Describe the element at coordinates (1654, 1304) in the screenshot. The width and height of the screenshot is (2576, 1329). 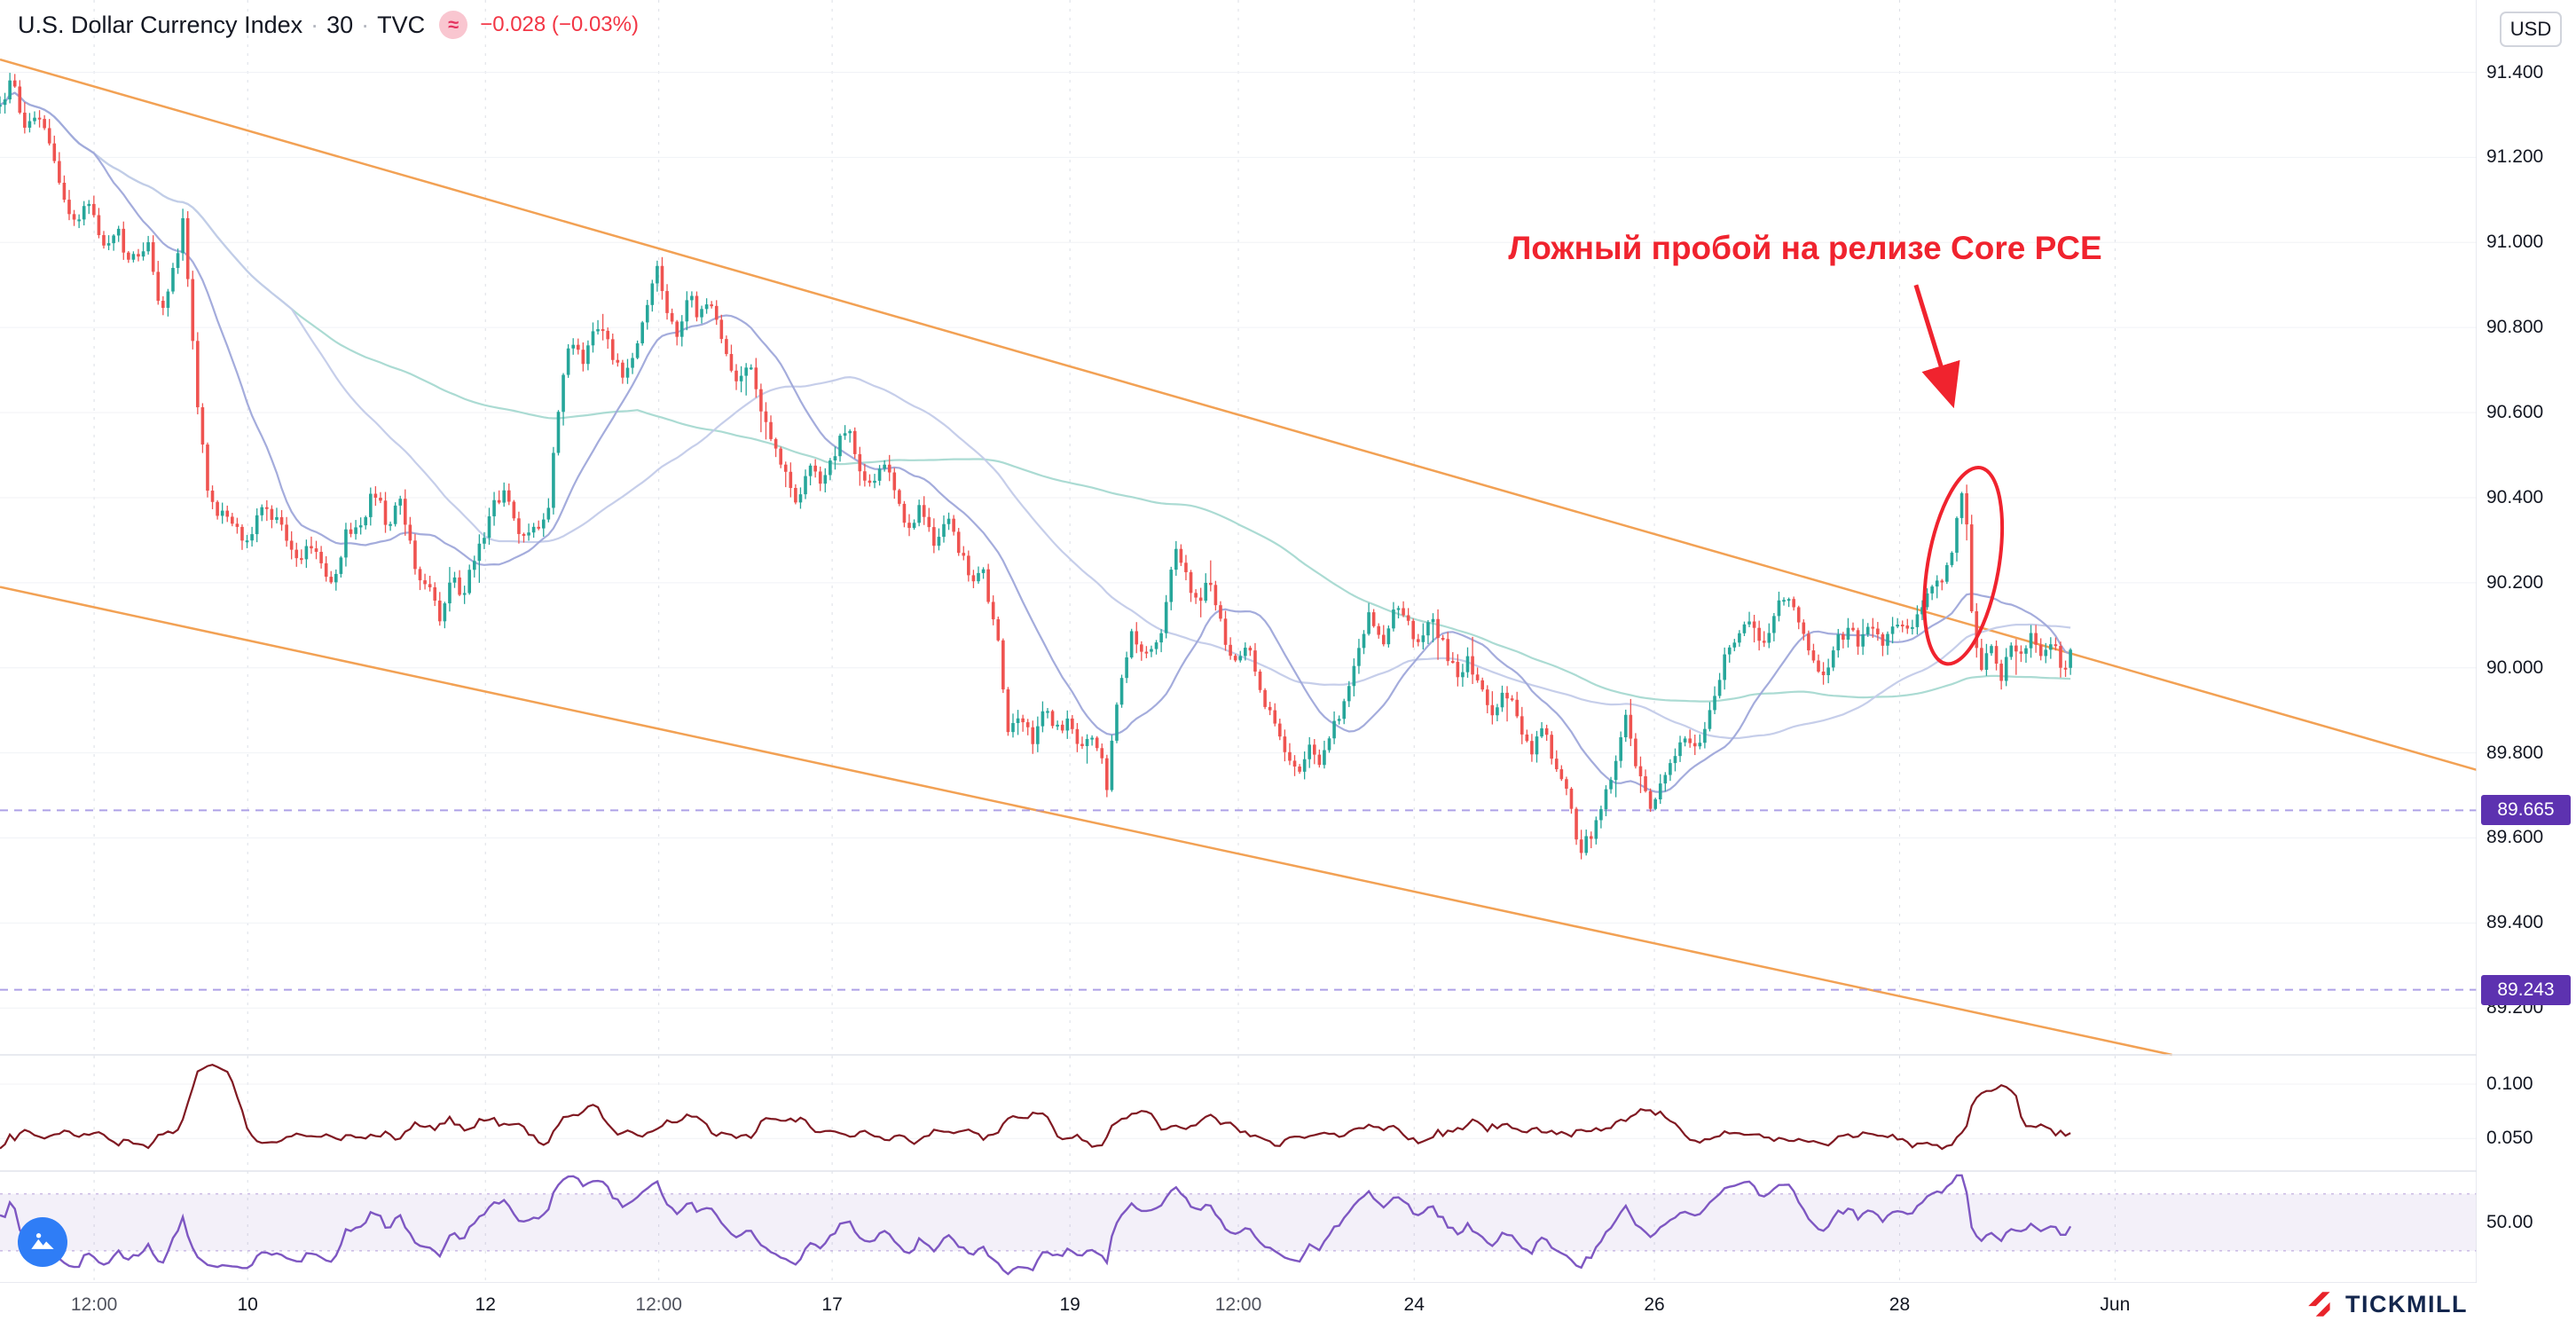
I see `time-axis-label: 26` at that location.